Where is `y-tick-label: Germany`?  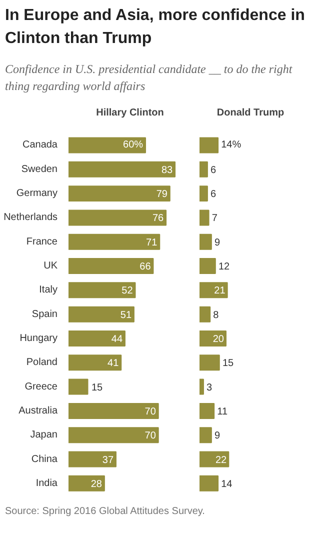 y-tick-label: Germany is located at coordinates (37, 194).